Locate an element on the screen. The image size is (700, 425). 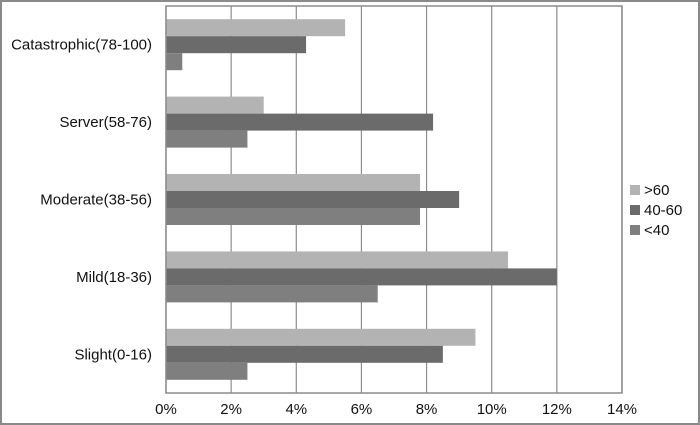
category-label: Moderate(38-56) is located at coordinates (96, 200).